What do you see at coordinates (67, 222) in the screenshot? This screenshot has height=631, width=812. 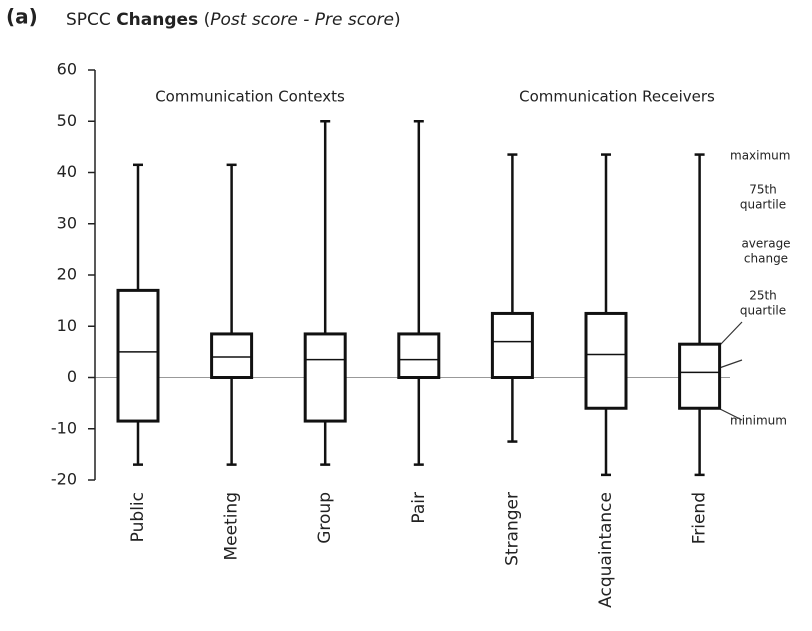 I see `y-tick-label: 30` at bounding box center [67, 222].